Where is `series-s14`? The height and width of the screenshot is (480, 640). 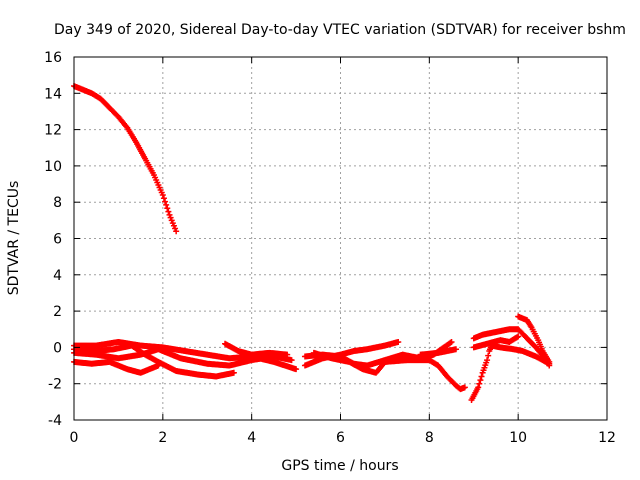
series-s14 is located at coordinates (496, 342).